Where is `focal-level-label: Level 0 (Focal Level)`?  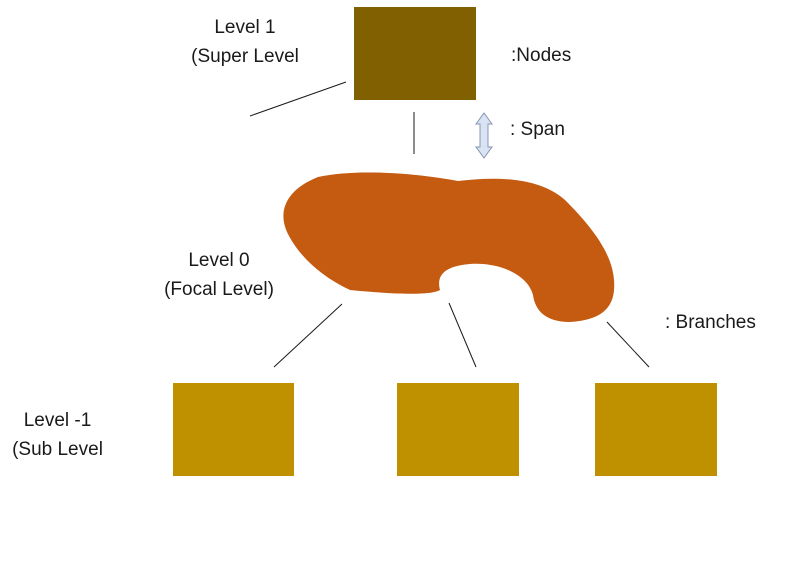
focal-level-label: Level 0 (Focal Level) is located at coordinates (219, 275).